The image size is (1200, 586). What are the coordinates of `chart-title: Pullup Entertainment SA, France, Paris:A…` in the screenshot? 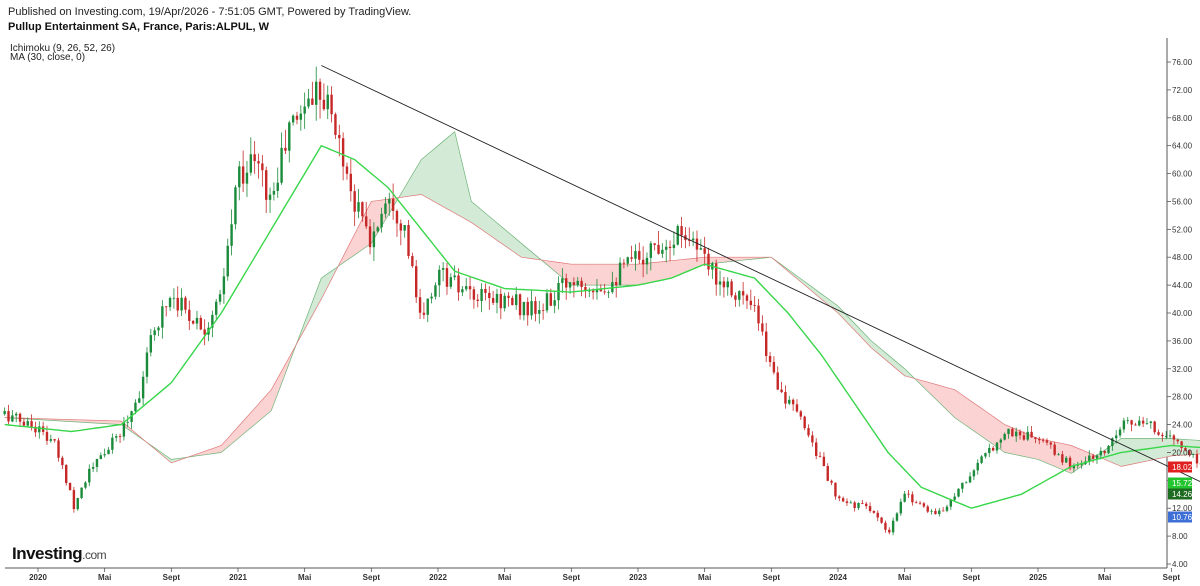 It's located at (138, 27).